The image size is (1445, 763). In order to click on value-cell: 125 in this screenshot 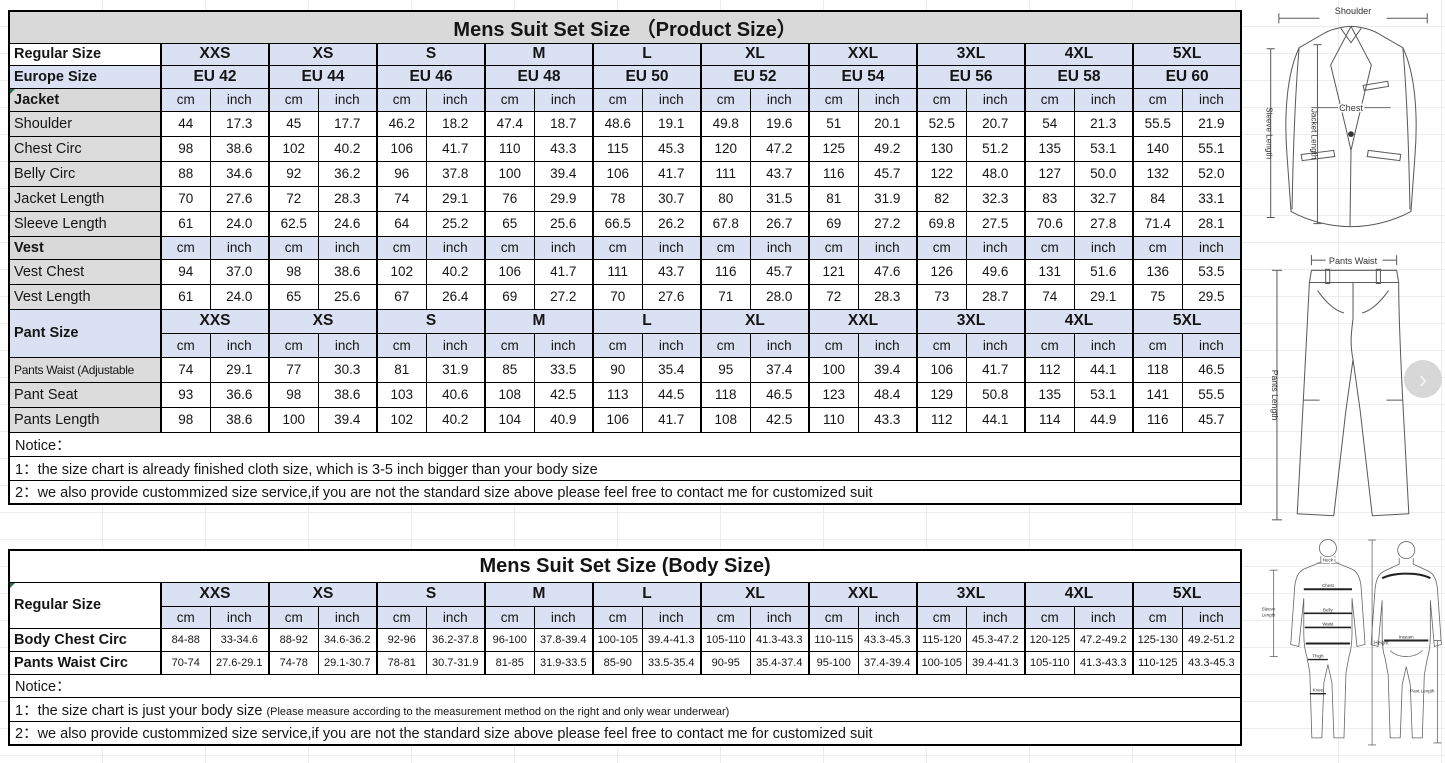, I will do `click(833, 148)`.